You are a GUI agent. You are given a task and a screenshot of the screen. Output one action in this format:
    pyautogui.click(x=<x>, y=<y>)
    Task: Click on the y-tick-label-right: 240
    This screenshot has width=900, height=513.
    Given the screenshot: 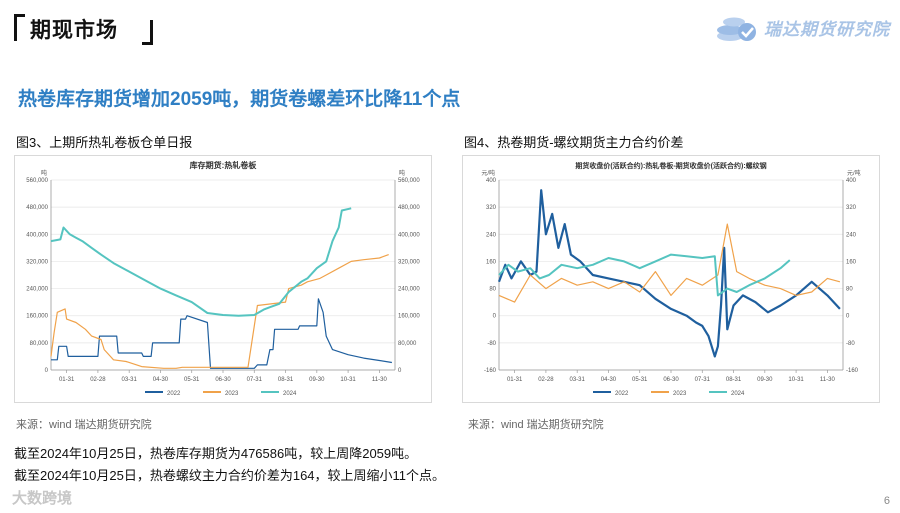 What is the action you would take?
    pyautogui.click(x=851, y=235)
    